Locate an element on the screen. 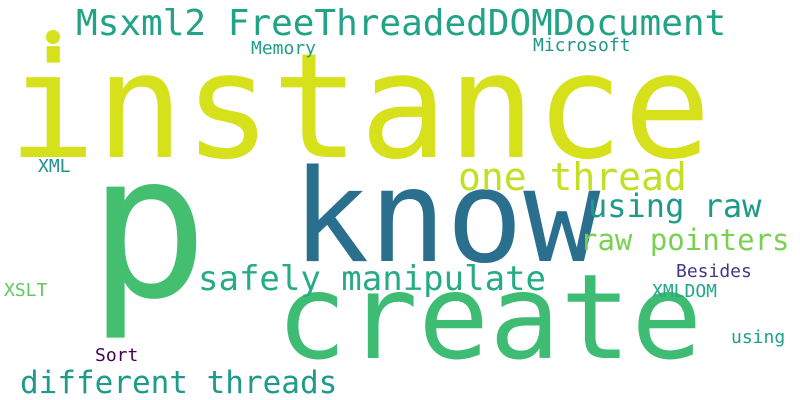 The width and height of the screenshot is (800, 400). word-sort: Sort is located at coordinates (117, 355).